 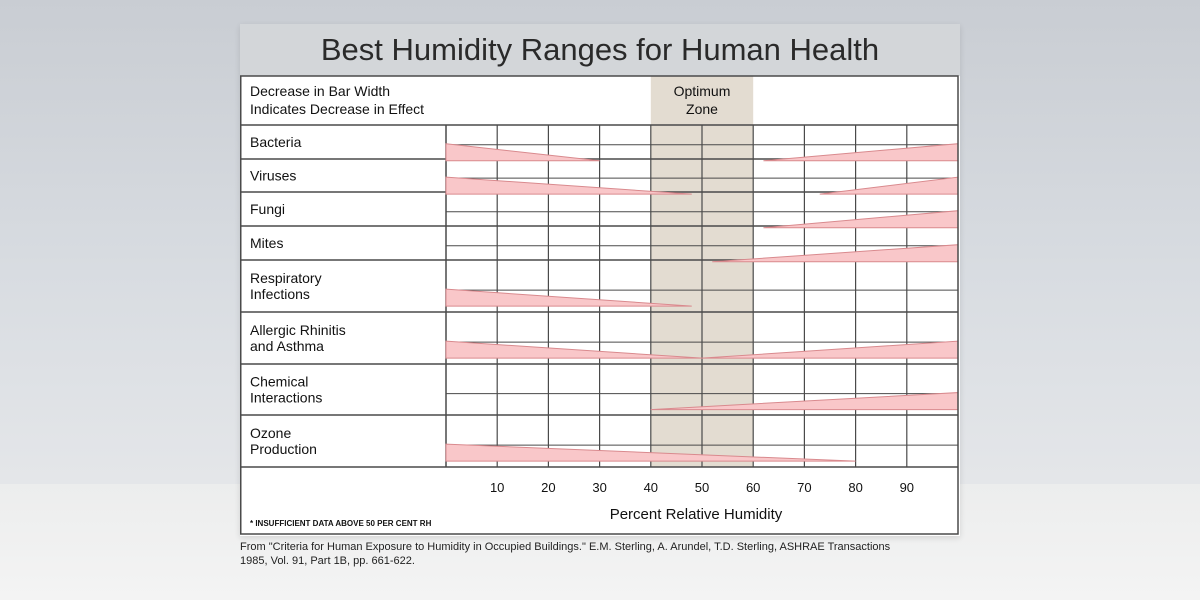 I want to click on x-tick-label: 20, so click(x=548, y=487).